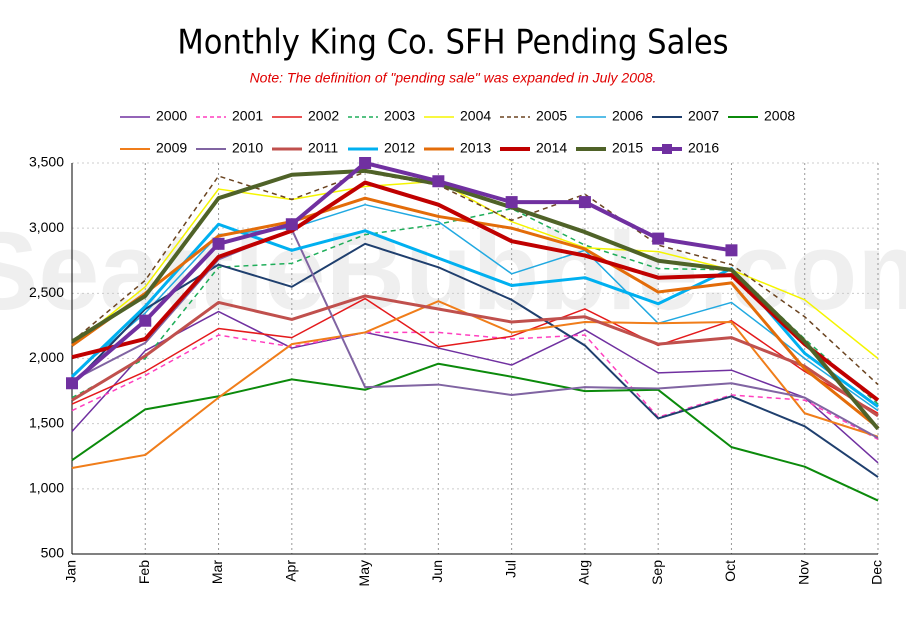 The width and height of the screenshot is (906, 618). I want to click on x-tick-label: Jan, so click(71, 571).